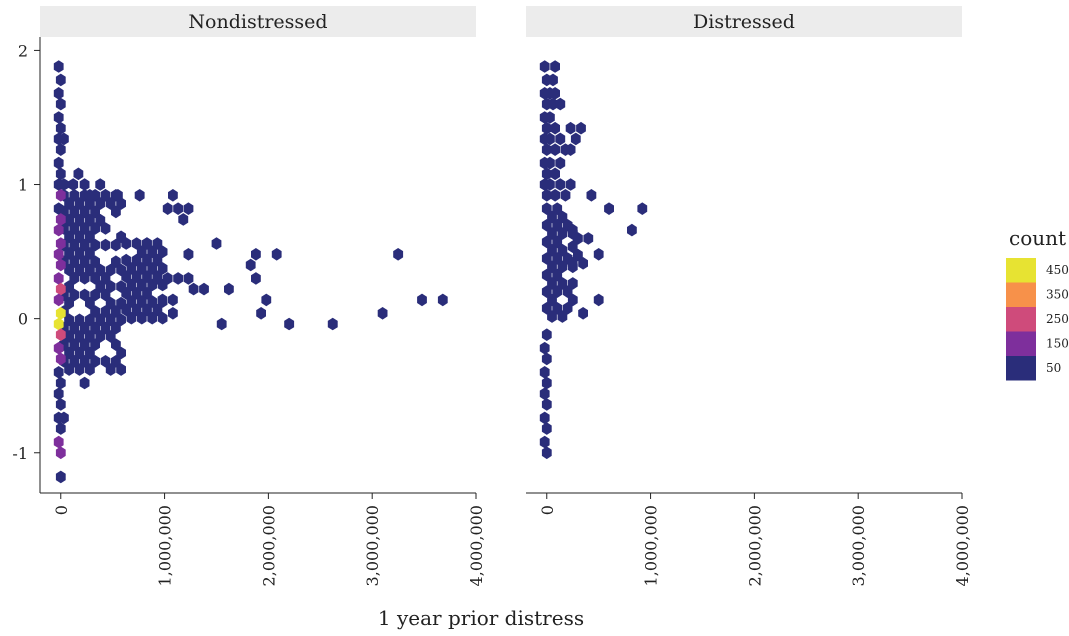 The width and height of the screenshot is (1069, 636). Describe the element at coordinates (1057, 295) in the screenshot. I see `legend-label: 350` at that location.